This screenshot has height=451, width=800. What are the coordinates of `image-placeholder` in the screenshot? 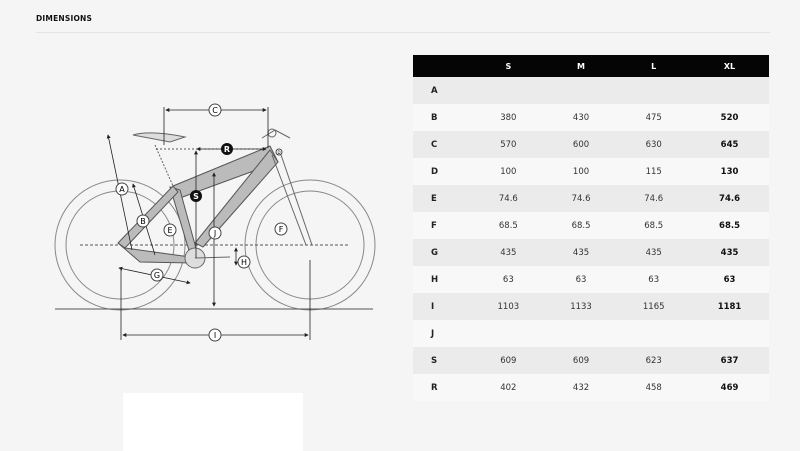 It's located at (213, 422).